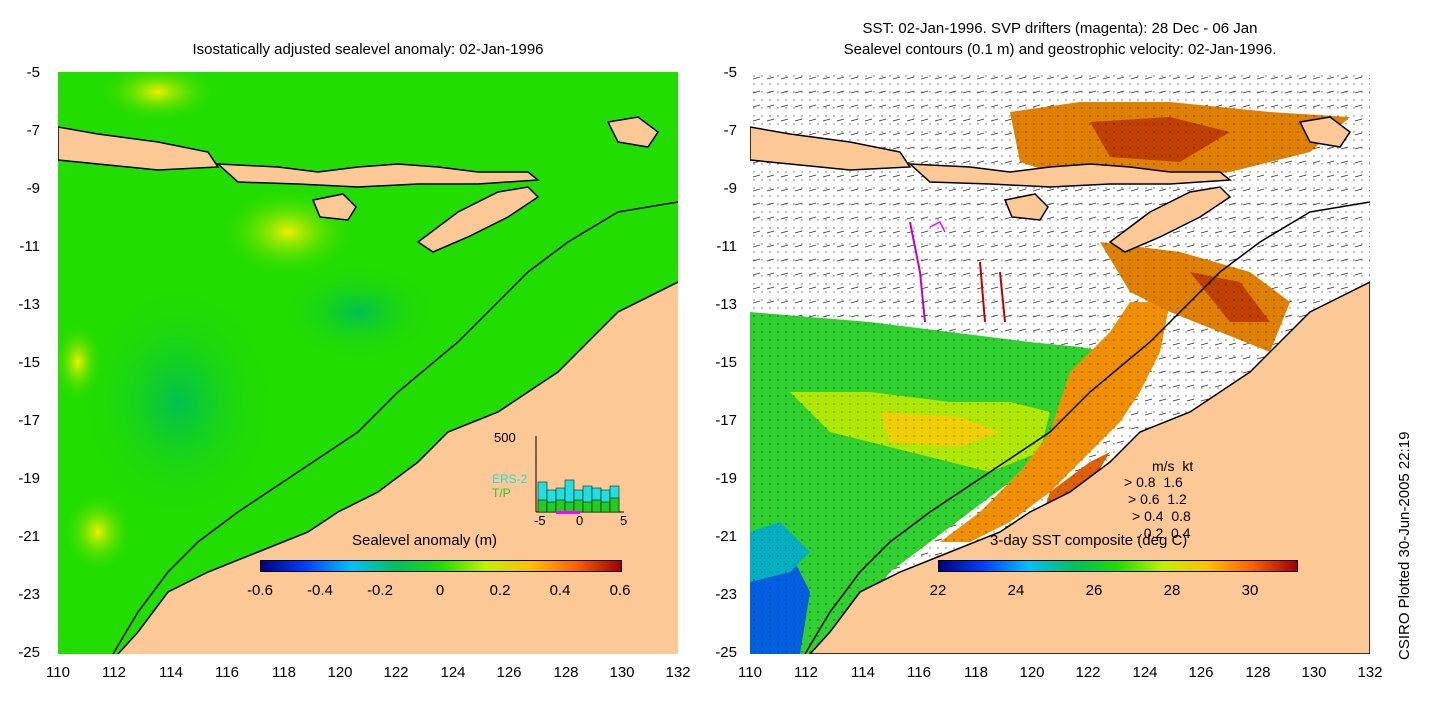 The image size is (1440, 720). I want to click on velocity-legend-row: > 0.8 1.6, so click(1153, 482).